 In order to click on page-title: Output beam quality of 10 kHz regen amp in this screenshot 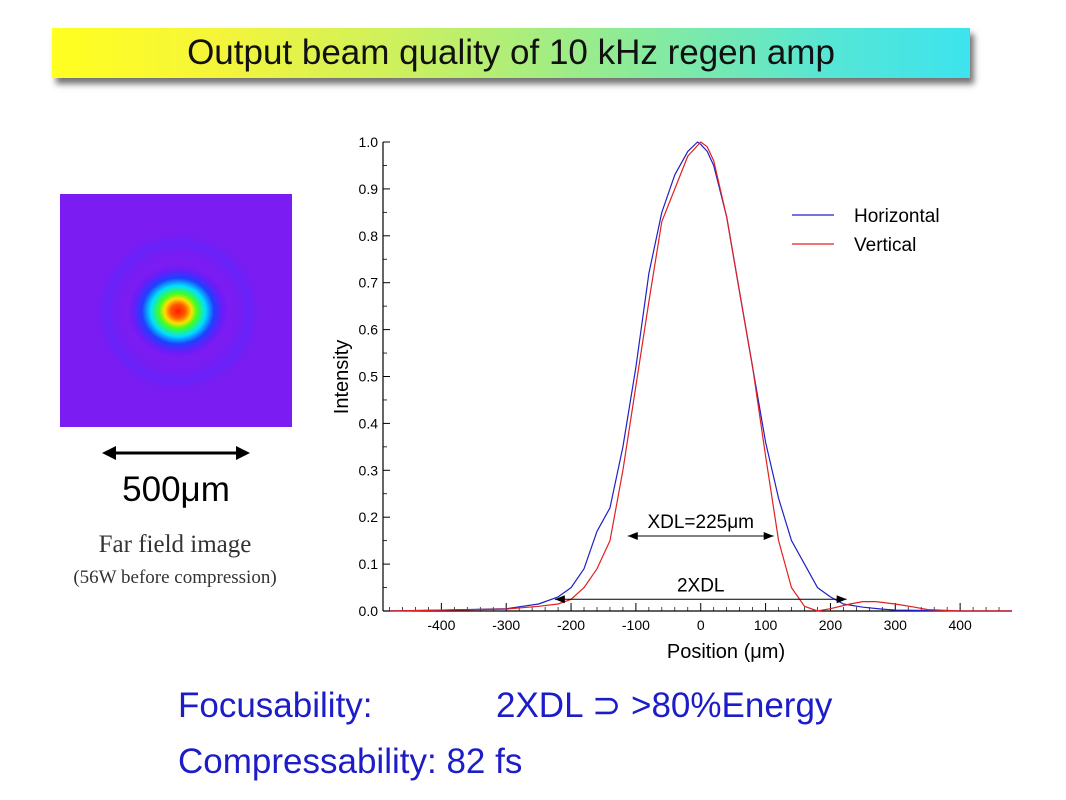, I will do `click(511, 52)`.